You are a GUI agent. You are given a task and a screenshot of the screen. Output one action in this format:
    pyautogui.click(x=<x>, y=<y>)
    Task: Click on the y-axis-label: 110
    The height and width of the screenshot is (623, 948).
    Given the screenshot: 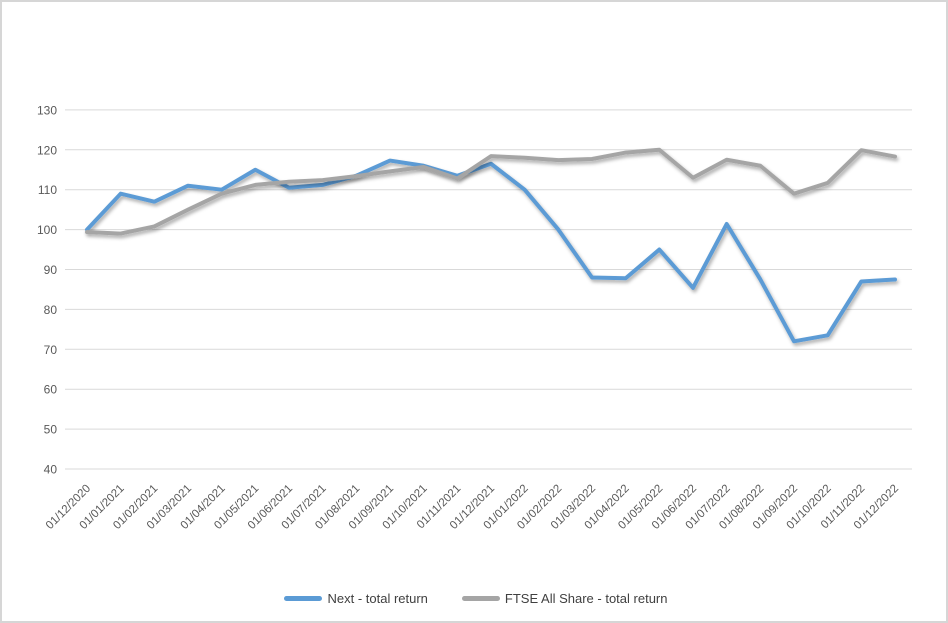 What is the action you would take?
    pyautogui.click(x=47, y=190)
    